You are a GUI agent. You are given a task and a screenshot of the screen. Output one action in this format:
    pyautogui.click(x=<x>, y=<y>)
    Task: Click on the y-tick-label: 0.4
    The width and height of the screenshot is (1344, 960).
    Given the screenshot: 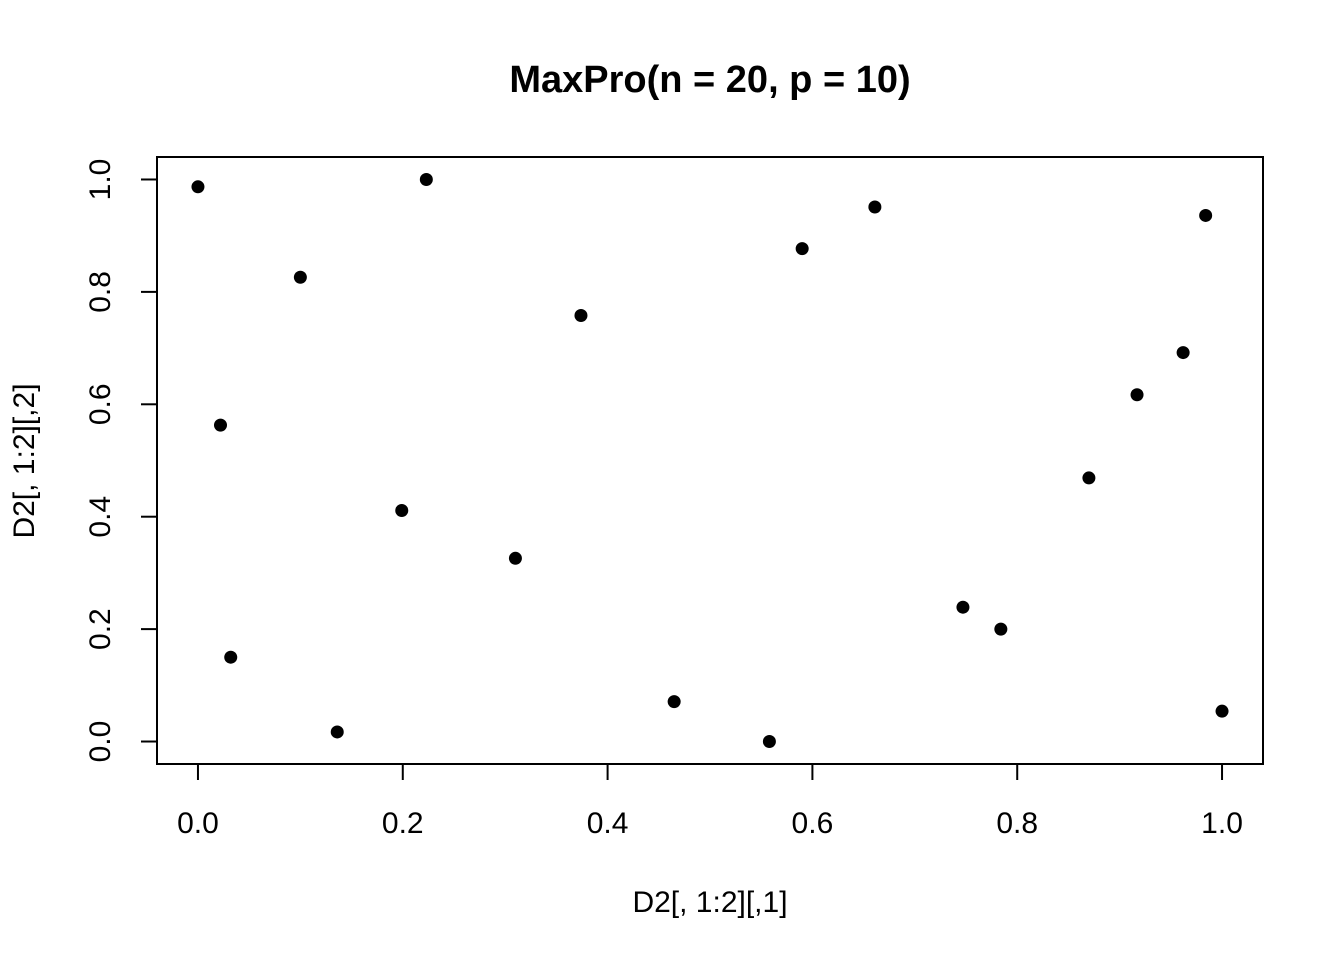 What is the action you would take?
    pyautogui.click(x=100, y=517)
    